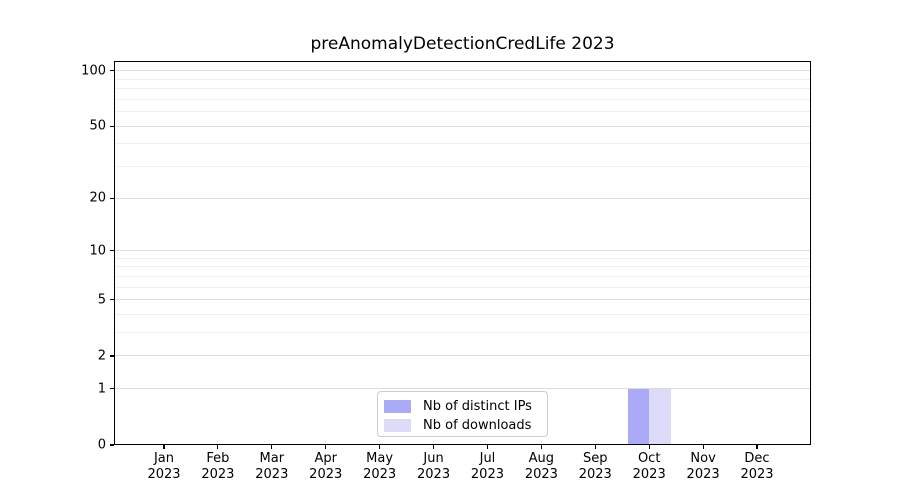  I want to click on y-tick-label: 20, so click(97, 198).